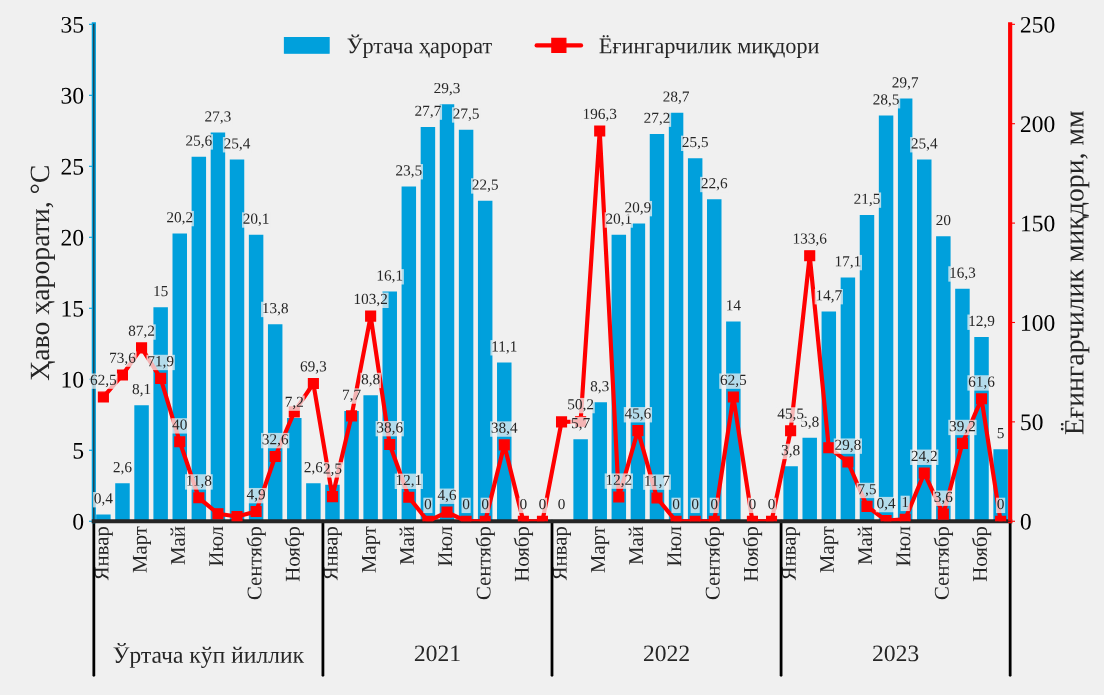  What do you see at coordinates (352, 396) in the screenshot?
I see `data-label: 7,7` at bounding box center [352, 396].